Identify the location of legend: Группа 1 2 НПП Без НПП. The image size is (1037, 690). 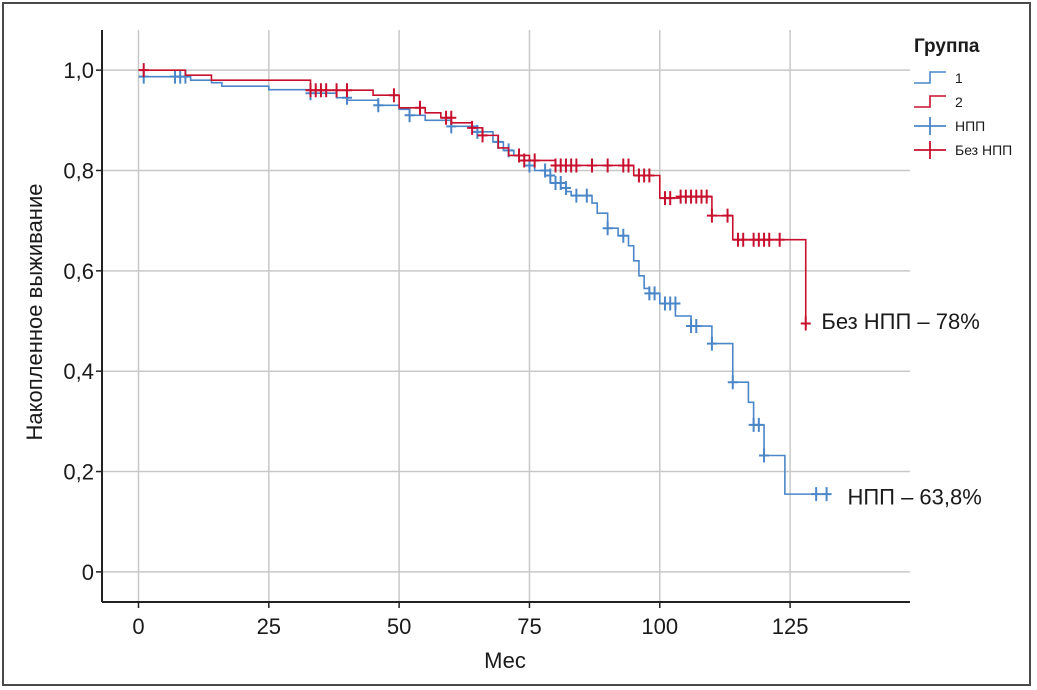
(963, 97).